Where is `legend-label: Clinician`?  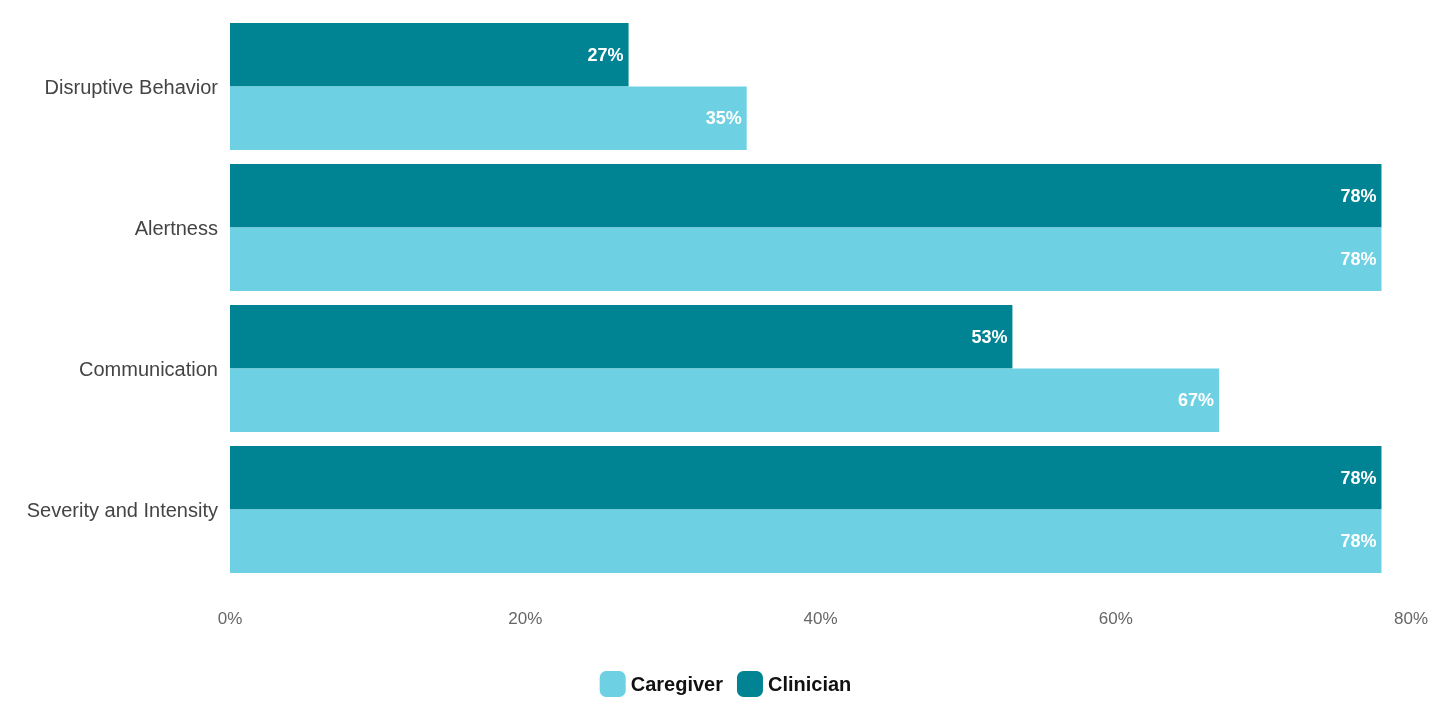 legend-label: Clinician is located at coordinates (809, 684).